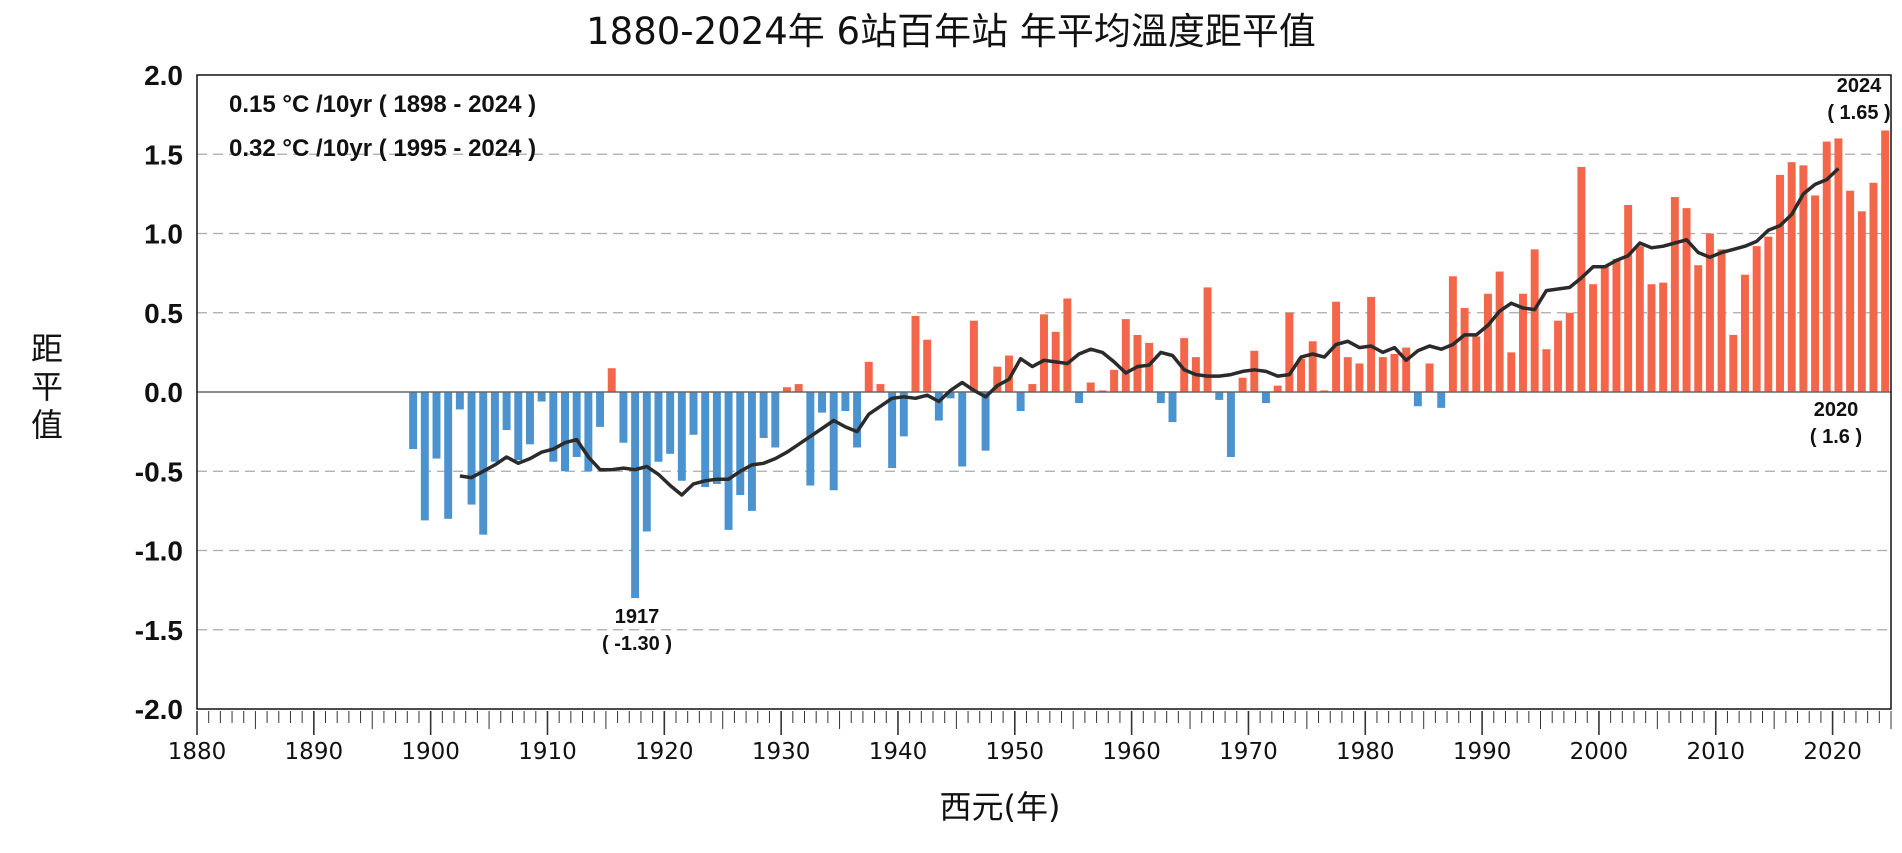 The width and height of the screenshot is (1902, 853). Describe the element at coordinates (314, 752) in the screenshot. I see `x-tick-label: 1890` at that location.